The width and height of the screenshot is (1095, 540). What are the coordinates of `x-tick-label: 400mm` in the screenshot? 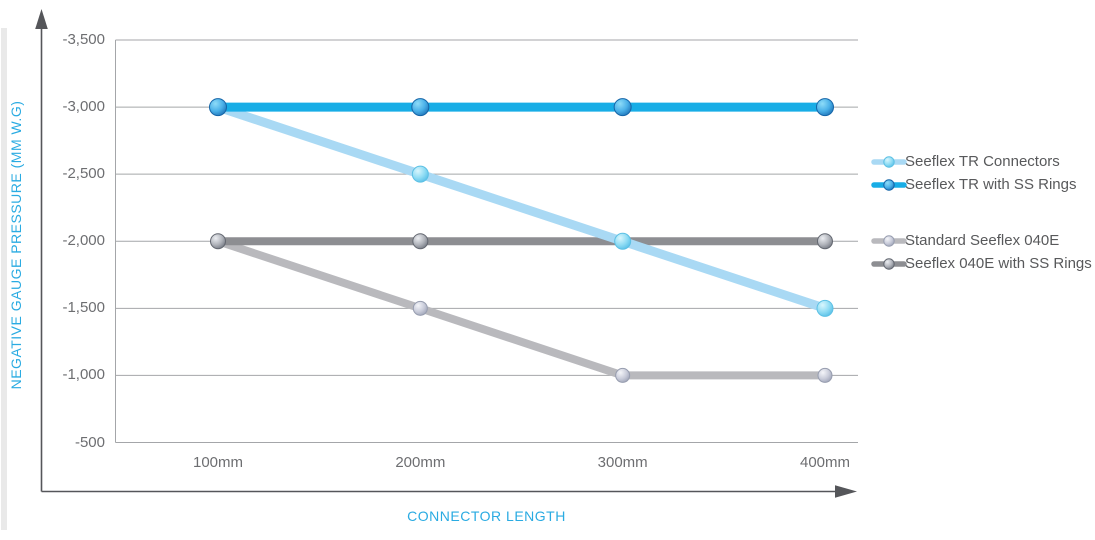 It's located at (825, 462).